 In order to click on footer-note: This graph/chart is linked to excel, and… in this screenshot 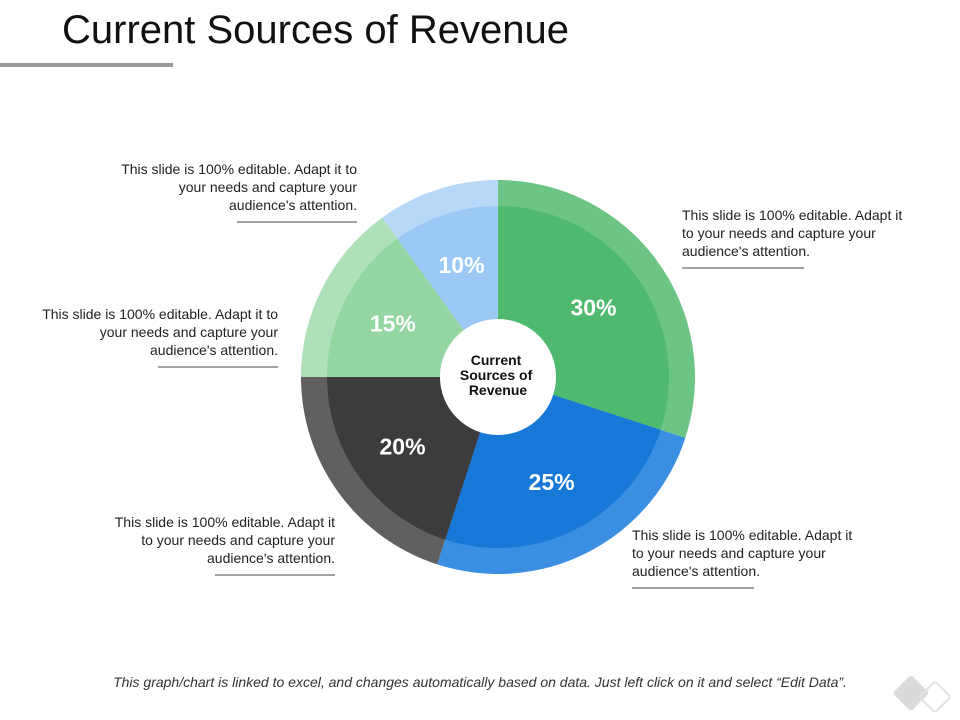, I will do `click(480, 682)`.